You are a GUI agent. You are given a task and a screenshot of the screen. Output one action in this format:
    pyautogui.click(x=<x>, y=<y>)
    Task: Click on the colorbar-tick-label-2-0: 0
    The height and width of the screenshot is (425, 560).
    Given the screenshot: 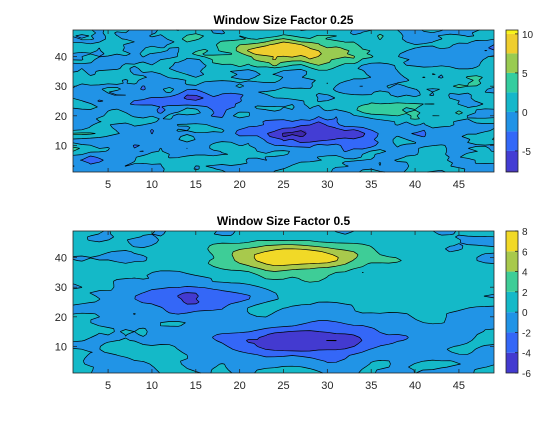 What is the action you would take?
    pyautogui.click(x=525, y=313)
    